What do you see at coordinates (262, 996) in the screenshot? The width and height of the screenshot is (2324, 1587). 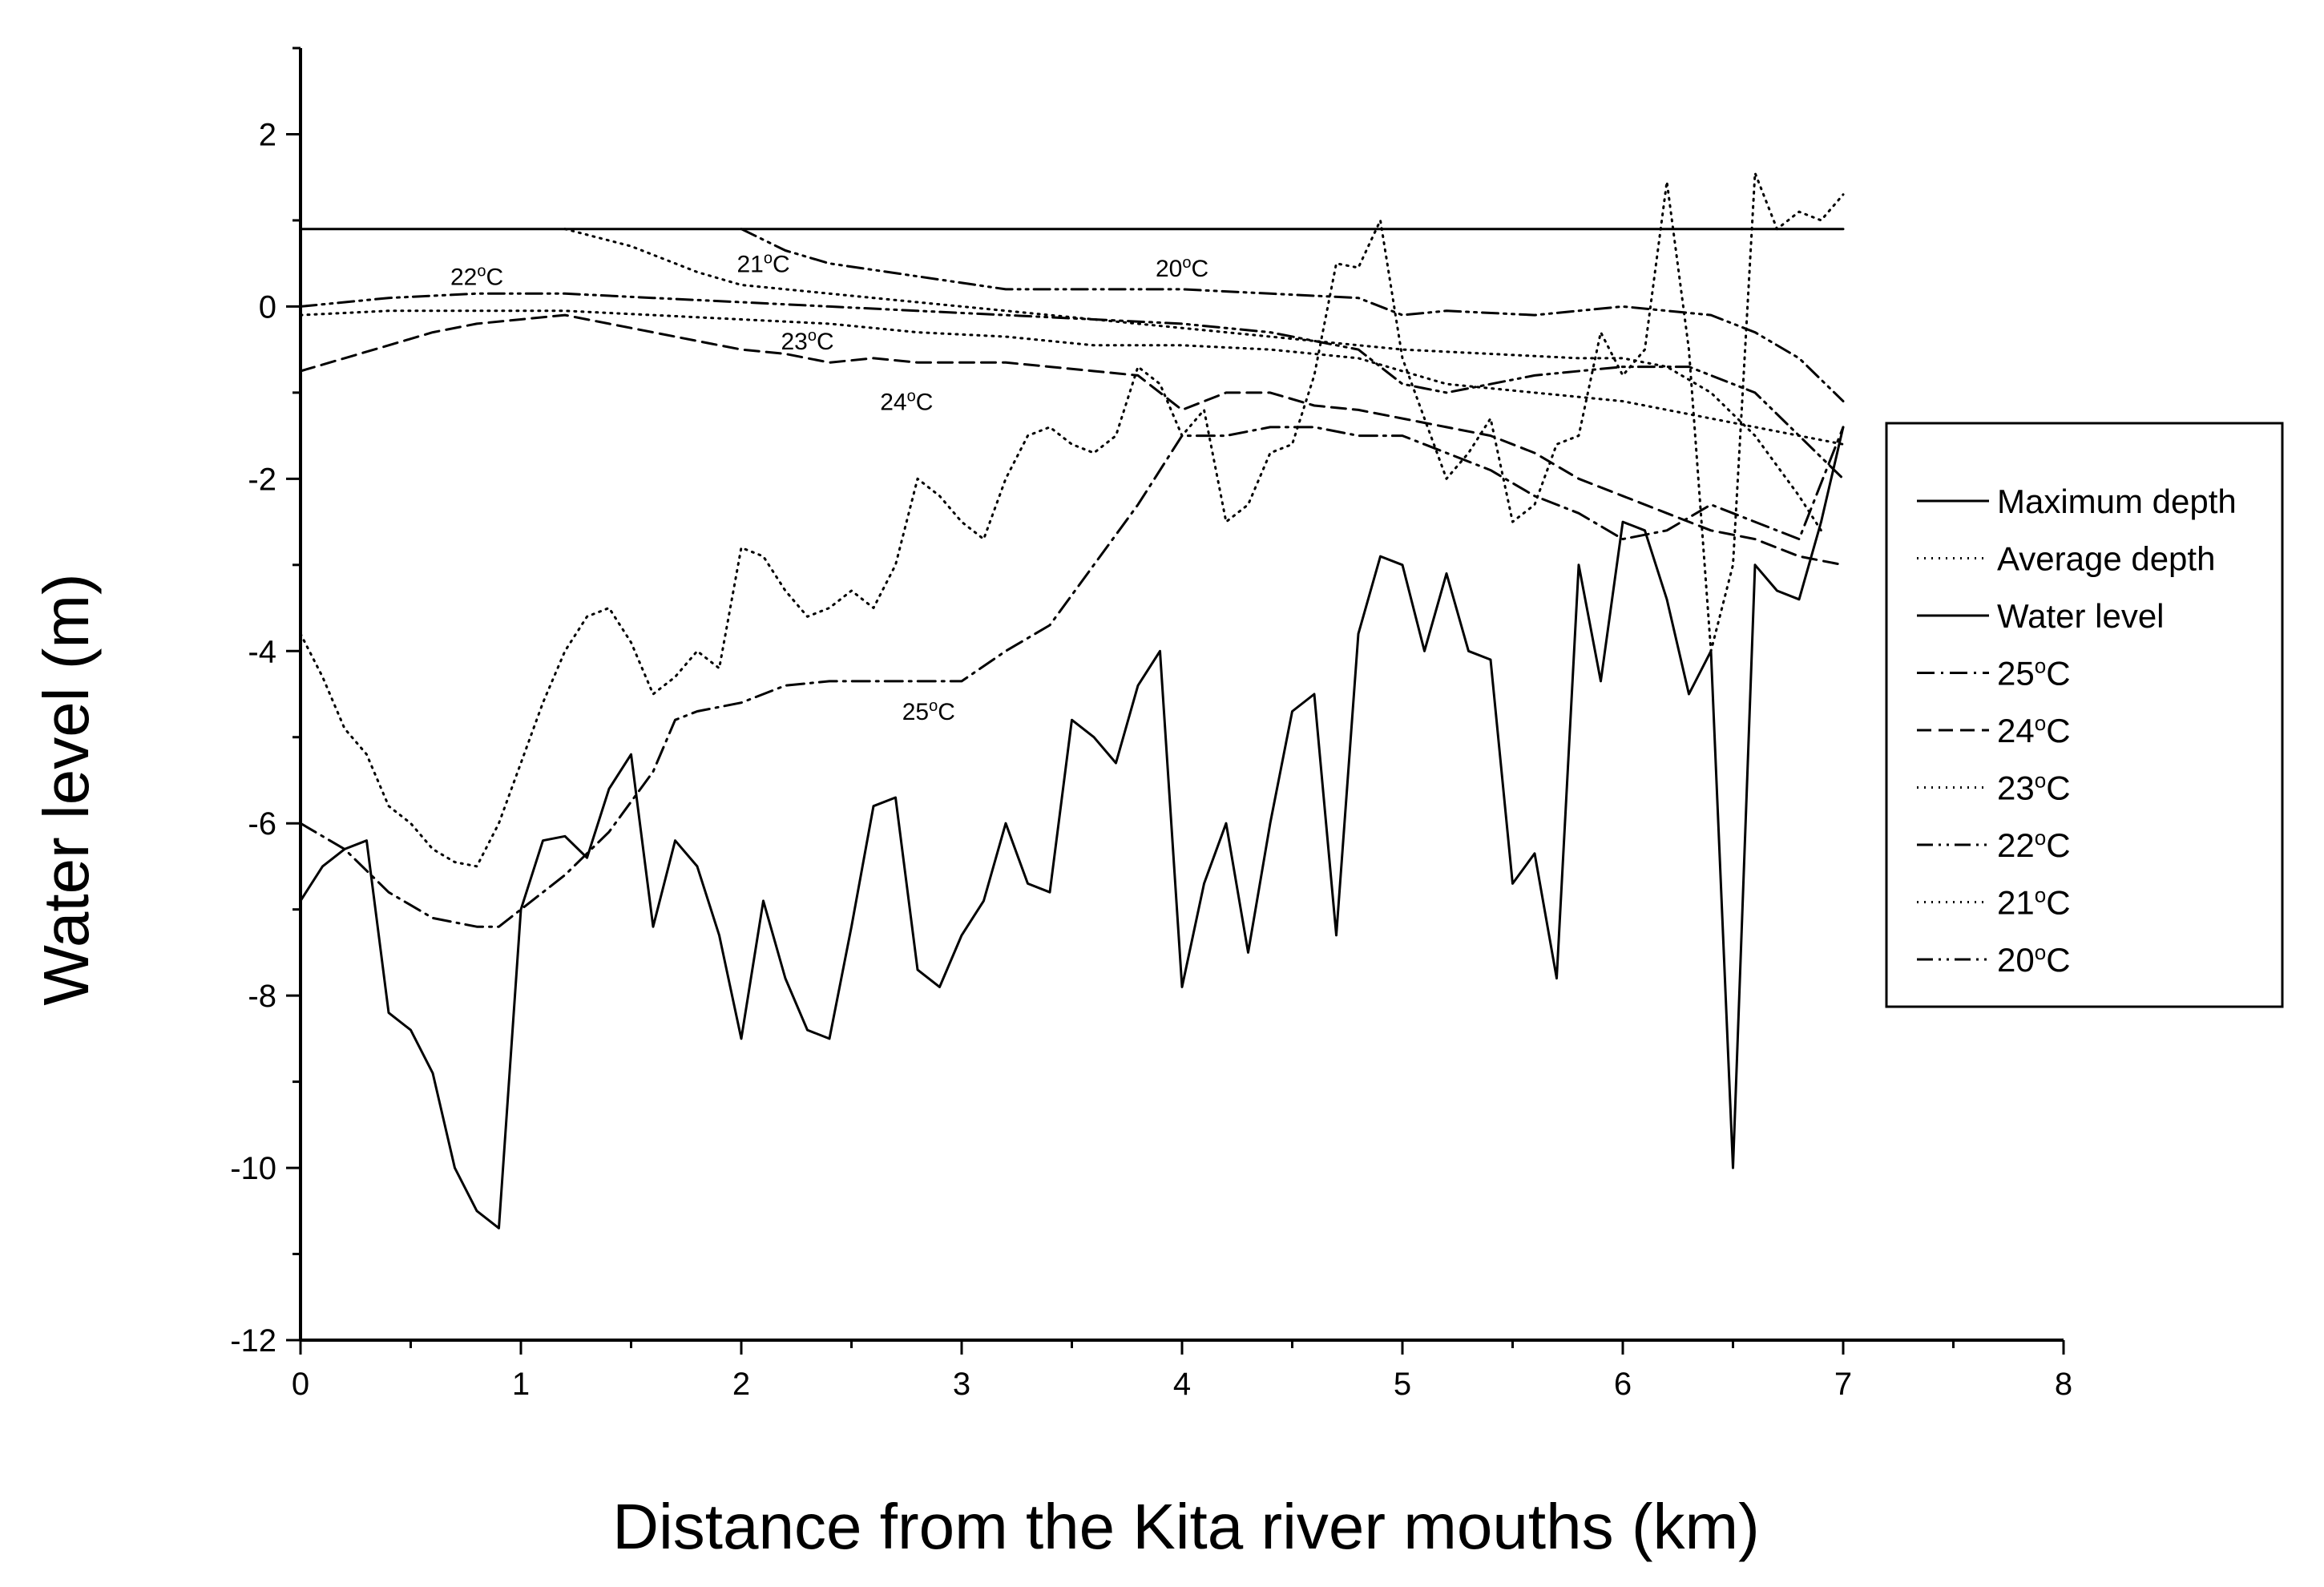 I see `y-tick-label: -8` at bounding box center [262, 996].